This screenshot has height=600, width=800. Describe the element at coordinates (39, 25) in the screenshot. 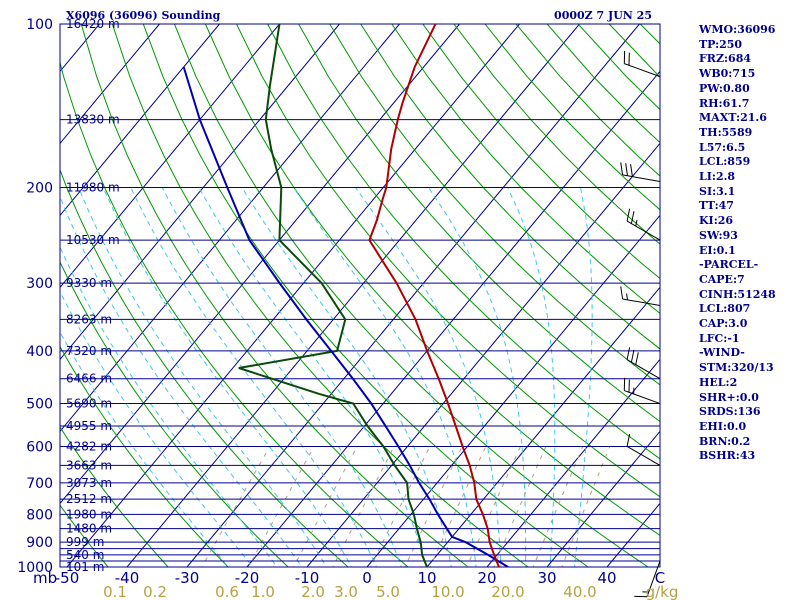

I see `pressure-label: 100` at that location.